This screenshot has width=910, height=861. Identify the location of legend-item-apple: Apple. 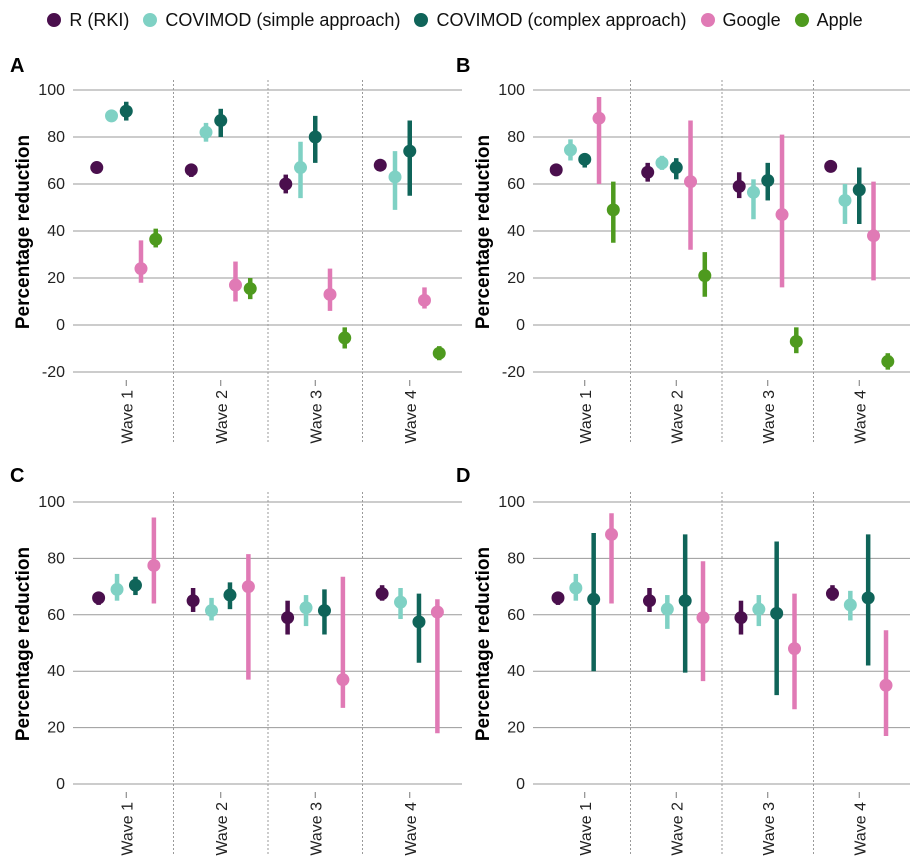
(828, 20).